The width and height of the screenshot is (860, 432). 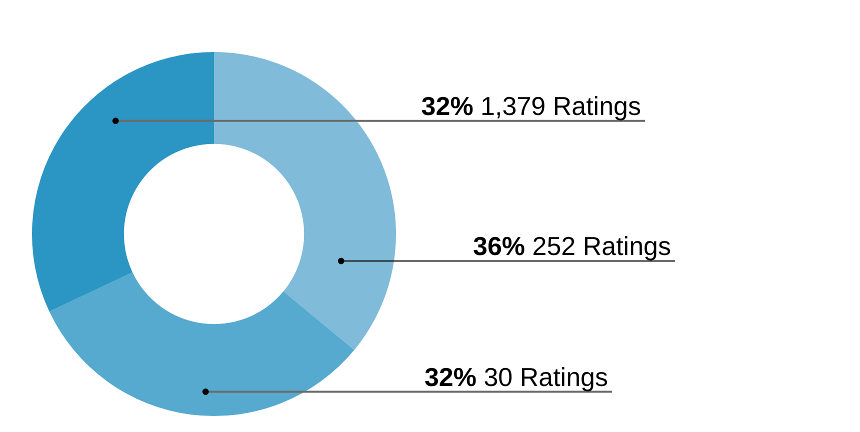 What do you see at coordinates (499, 246) in the screenshot?
I see `data-label: 36%` at bounding box center [499, 246].